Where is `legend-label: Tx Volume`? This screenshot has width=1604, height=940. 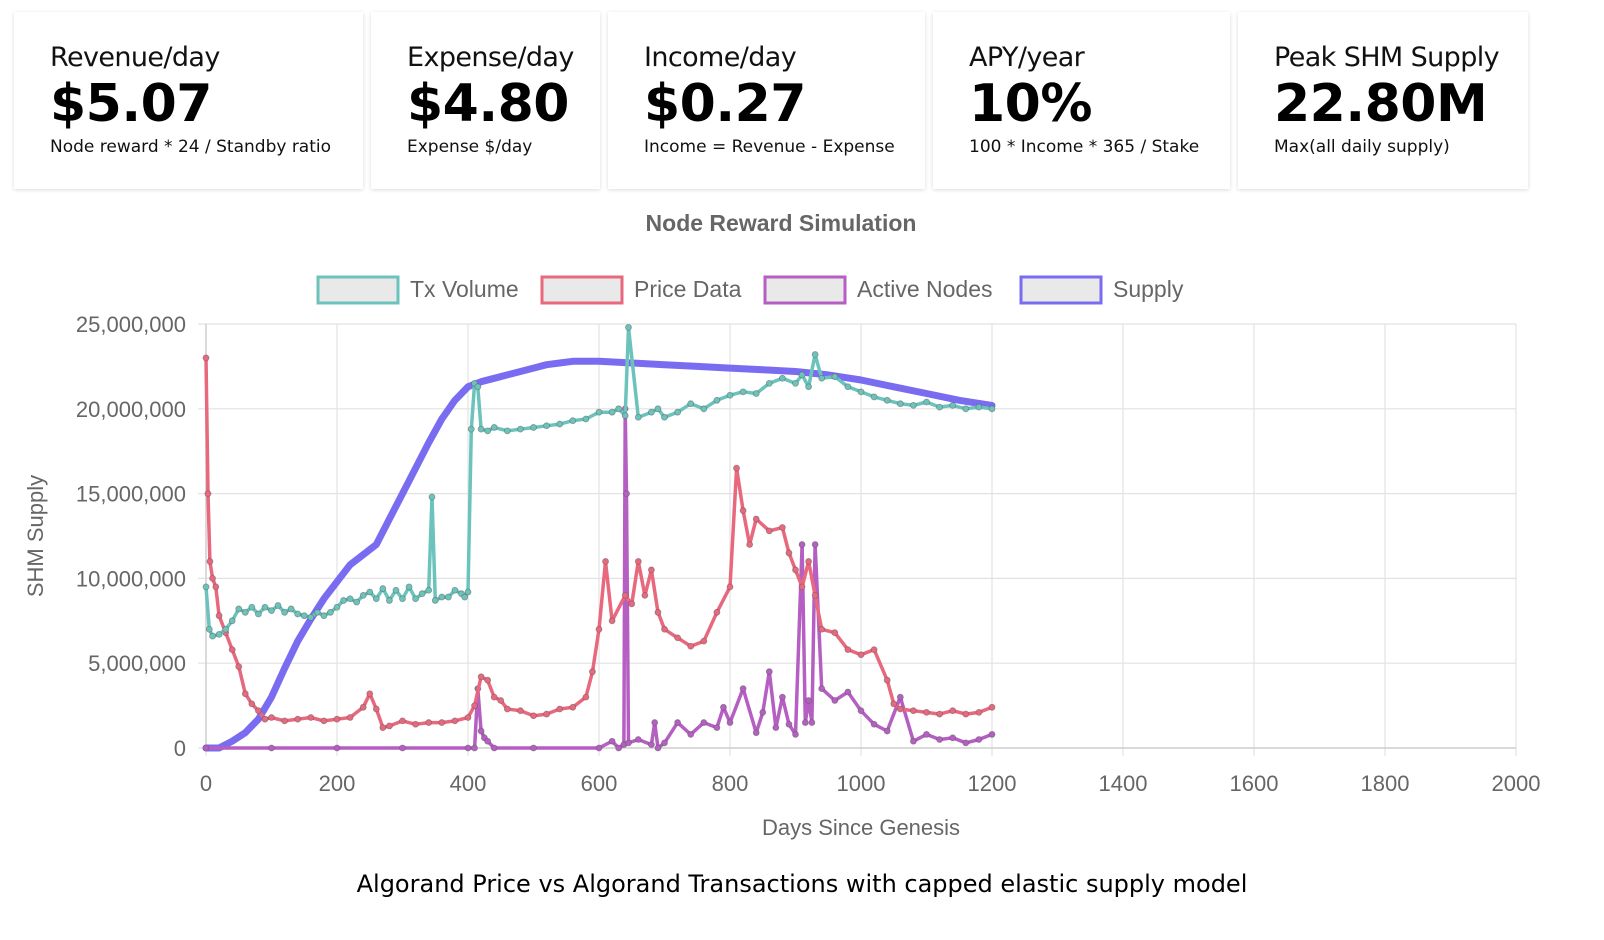
legend-label: Tx Volume is located at coordinates (464, 289).